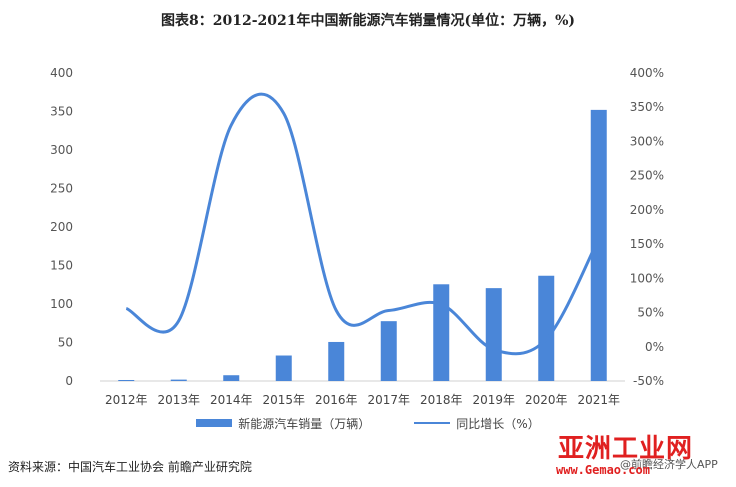 The height and width of the screenshot is (487, 736). Describe the element at coordinates (61, 266) in the screenshot. I see `y-left-tick-label: 150` at that location.